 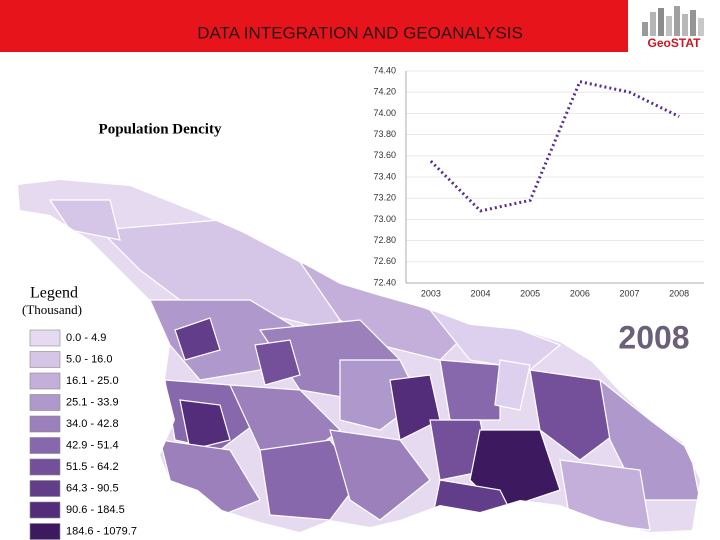 What do you see at coordinates (431, 293) in the screenshot?
I see `x-tick-label: 2003` at bounding box center [431, 293].